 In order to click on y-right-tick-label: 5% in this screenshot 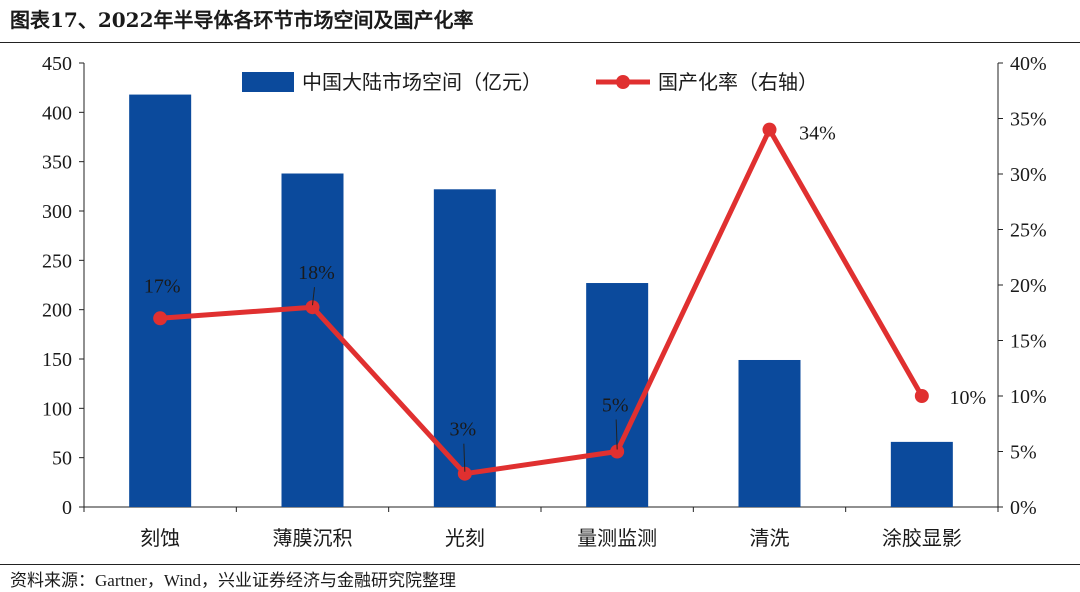, I will do `click(1023, 453)`.